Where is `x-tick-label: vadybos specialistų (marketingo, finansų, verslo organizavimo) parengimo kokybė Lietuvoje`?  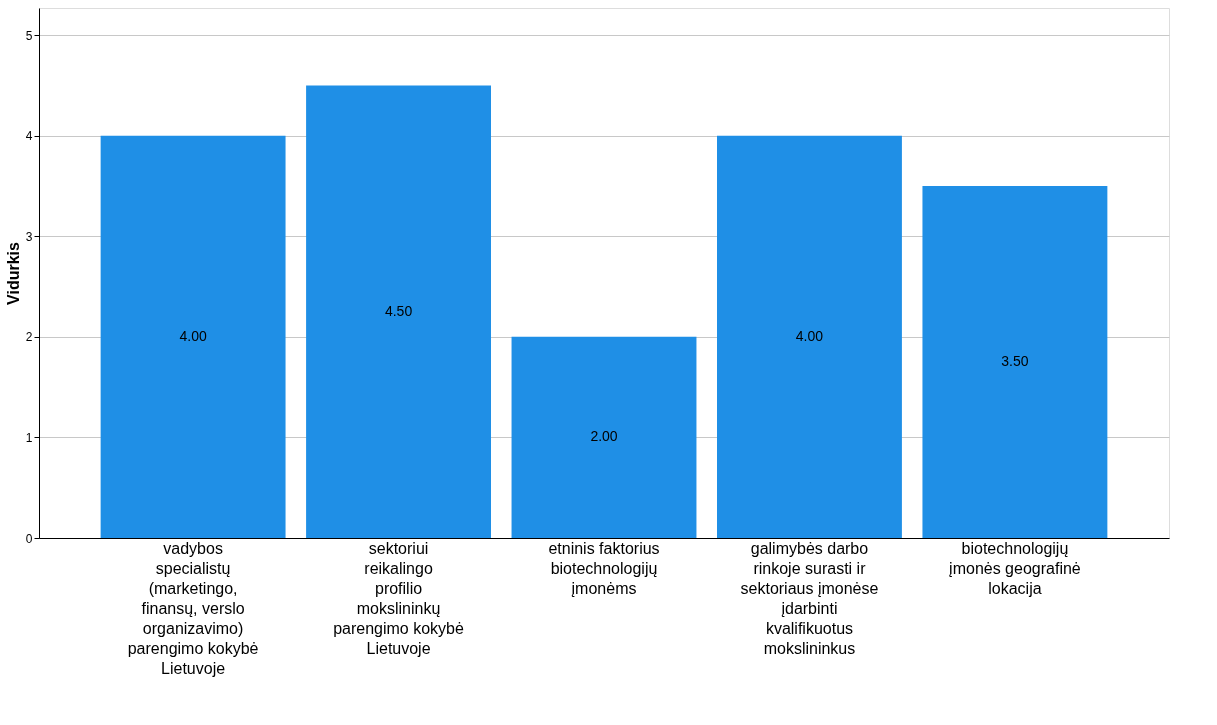 x-tick-label: vadybos specialistų (marketingo, finansų, verslo organizavimo) parengimo kokybė Lietuvoje is located at coordinates (193, 608).